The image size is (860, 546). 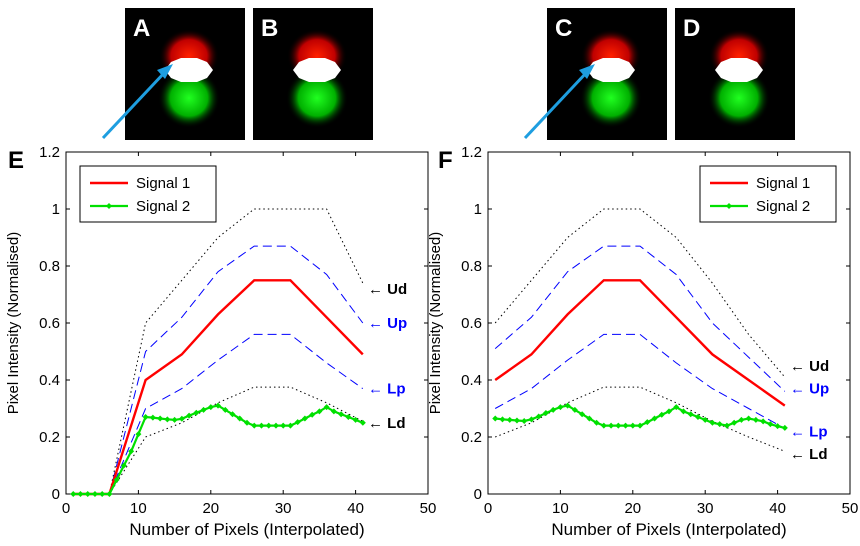 I want to click on y-axis-label: Pixel Intensity (Normalised), so click(x=13, y=323).